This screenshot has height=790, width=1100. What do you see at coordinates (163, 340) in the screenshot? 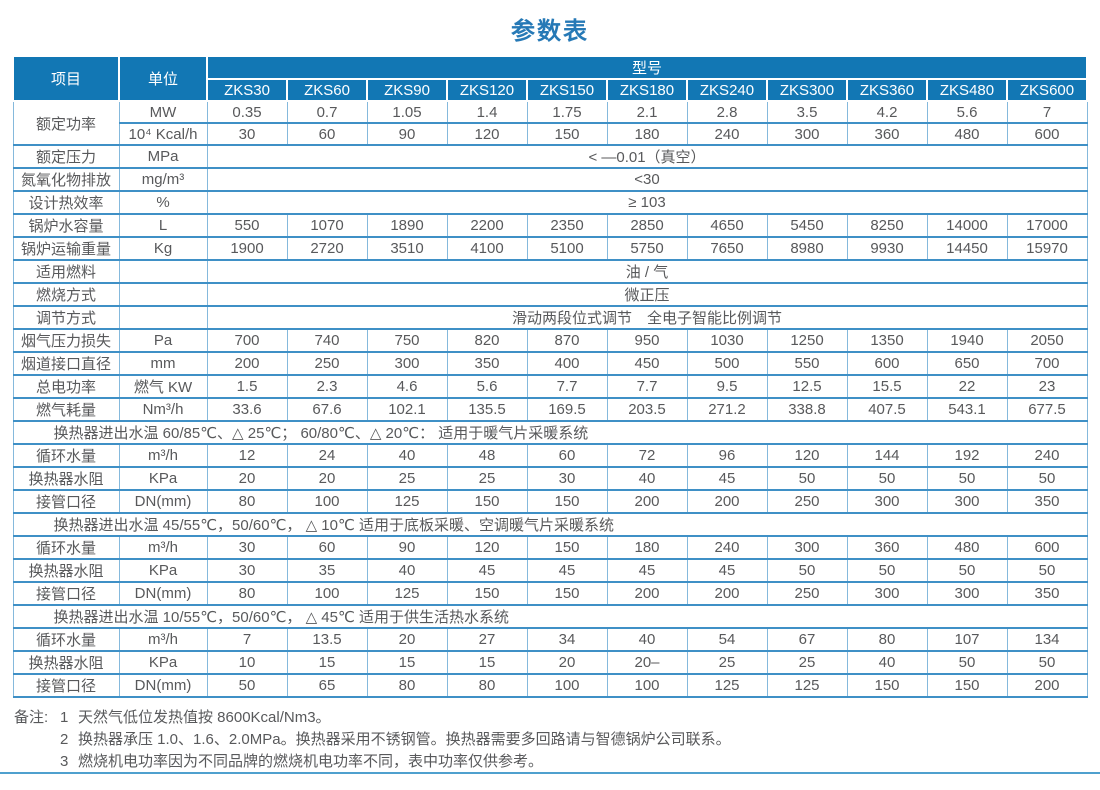
I see `row-unit: Pa` at bounding box center [163, 340].